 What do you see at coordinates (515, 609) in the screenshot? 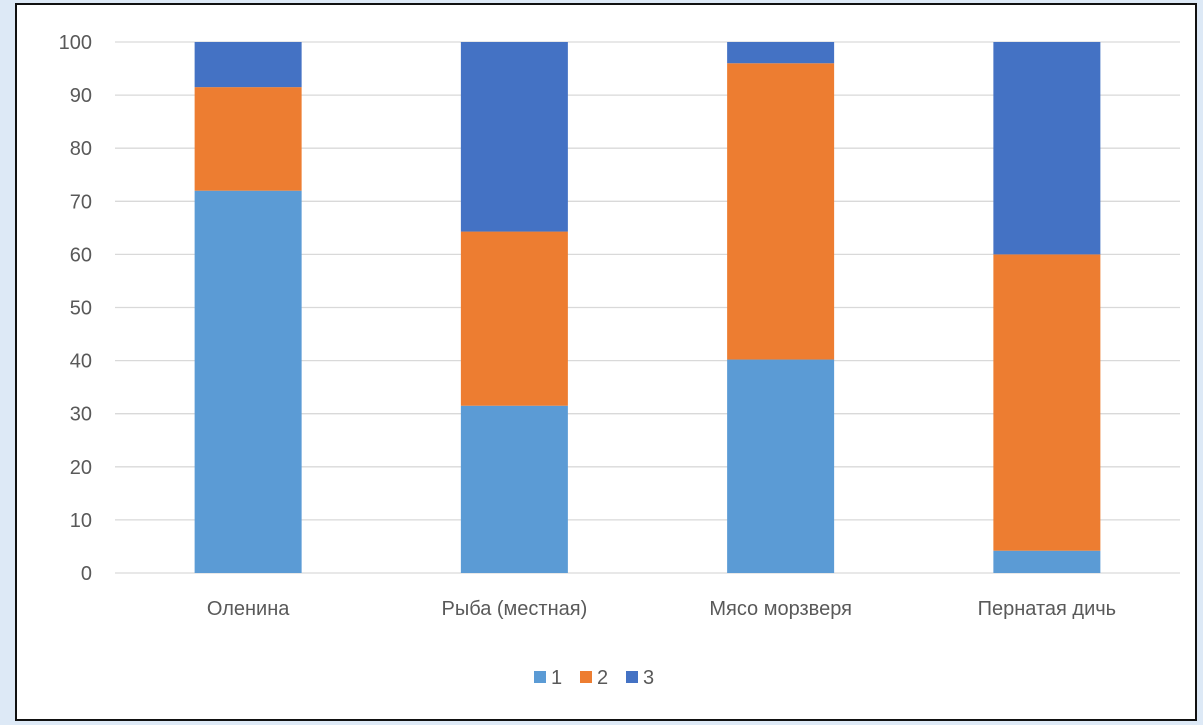
I see `x-category-label: Рыба (местная)` at bounding box center [515, 609].